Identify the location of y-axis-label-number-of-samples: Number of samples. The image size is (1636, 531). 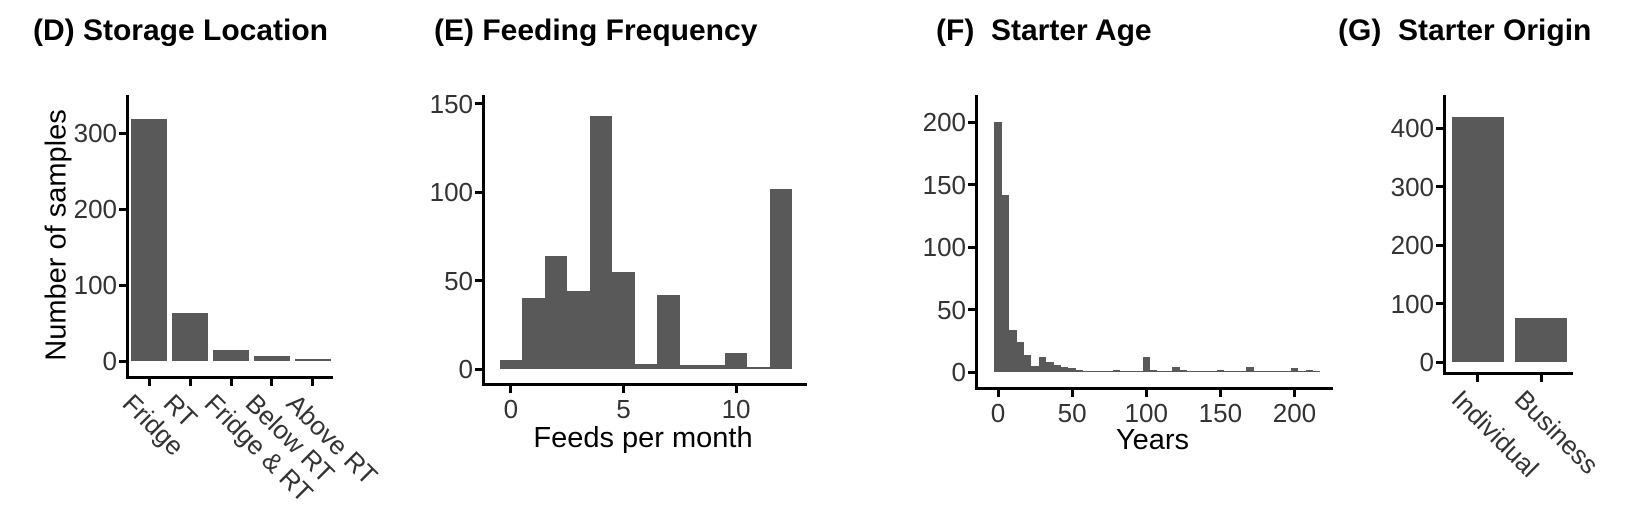
(56, 235).